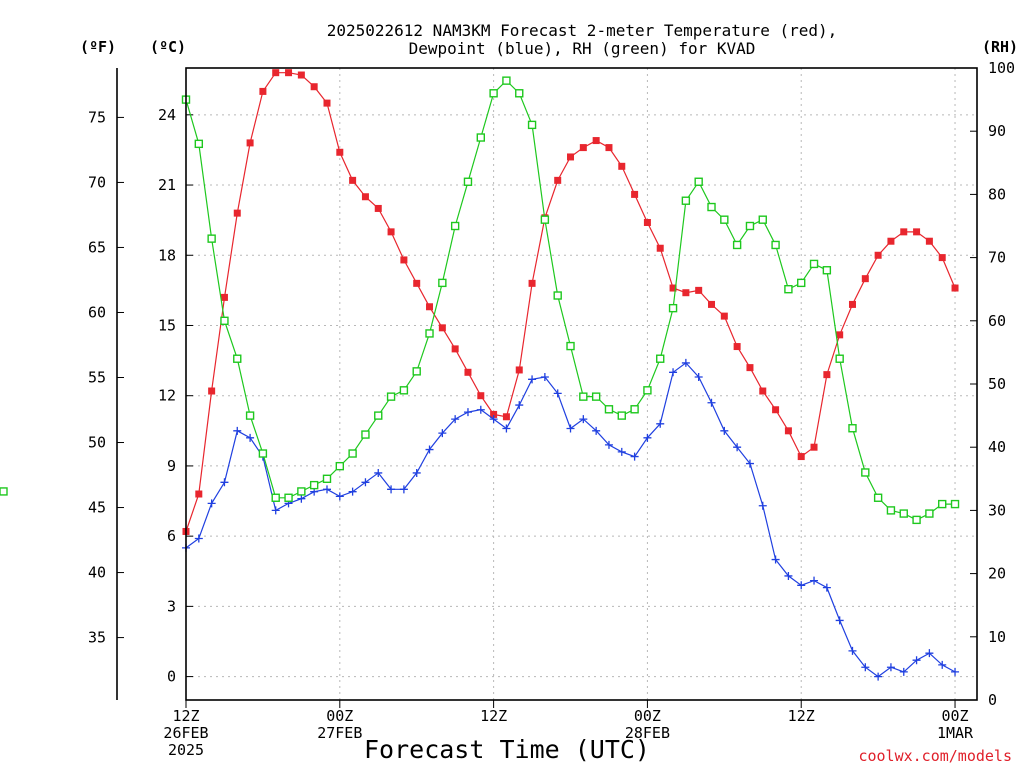 This screenshot has height=768, width=1024. Describe the element at coordinates (647, 733) in the screenshot. I see `tick-label-x: 28FEB` at that location.